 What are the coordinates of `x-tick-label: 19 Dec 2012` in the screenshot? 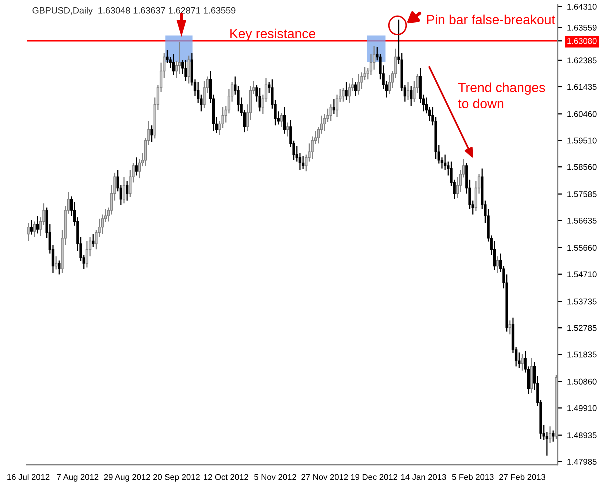 It's located at (374, 477).